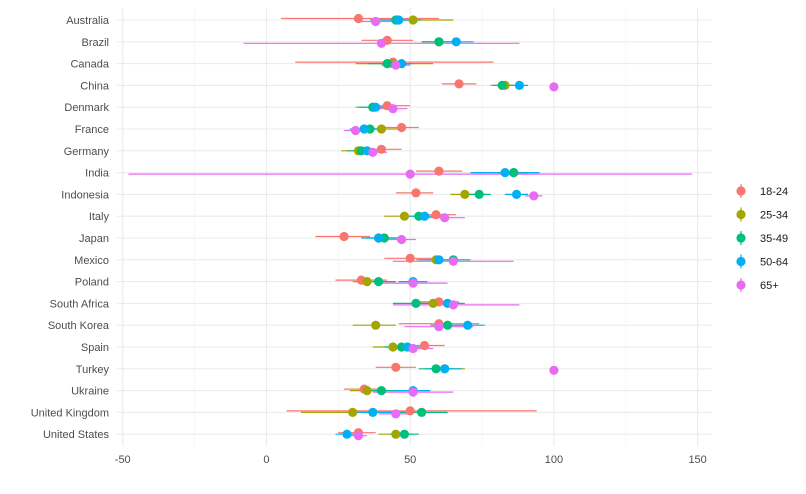 Image resolution: width=806 pixels, height=494 pixels. What do you see at coordinates (95, 348) in the screenshot?
I see `y-tick-label: Spain` at bounding box center [95, 348].